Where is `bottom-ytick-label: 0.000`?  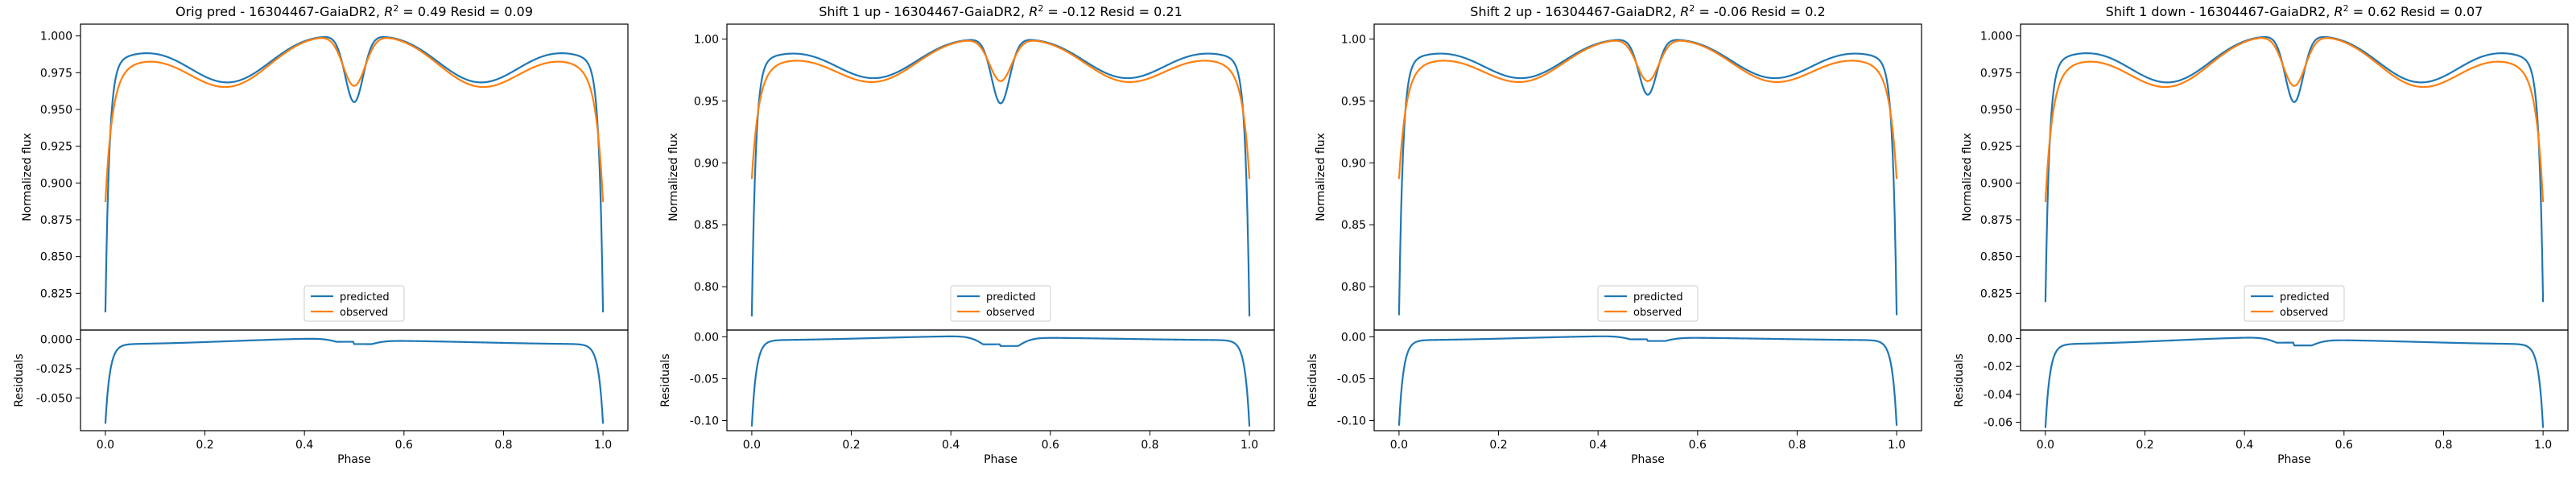
bottom-ytick-label: 0.000 is located at coordinates (56, 340).